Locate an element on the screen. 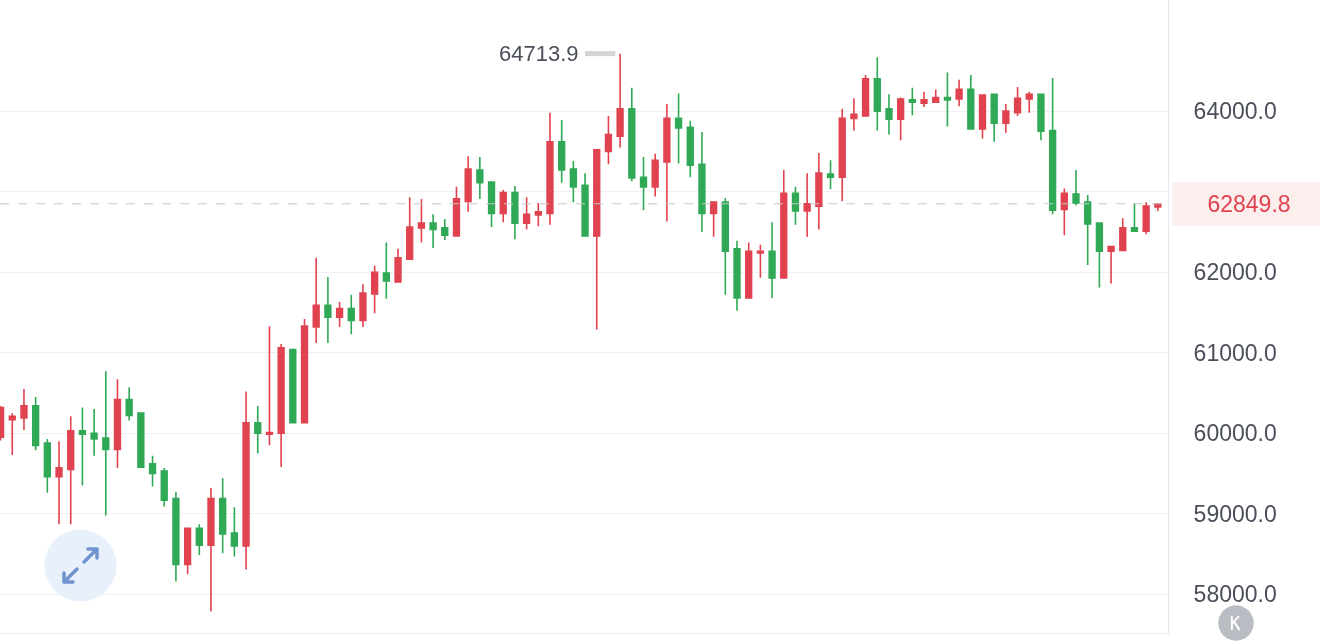 The height and width of the screenshot is (641, 1320). y-tick-label: 64000.0 is located at coordinates (1235, 111).